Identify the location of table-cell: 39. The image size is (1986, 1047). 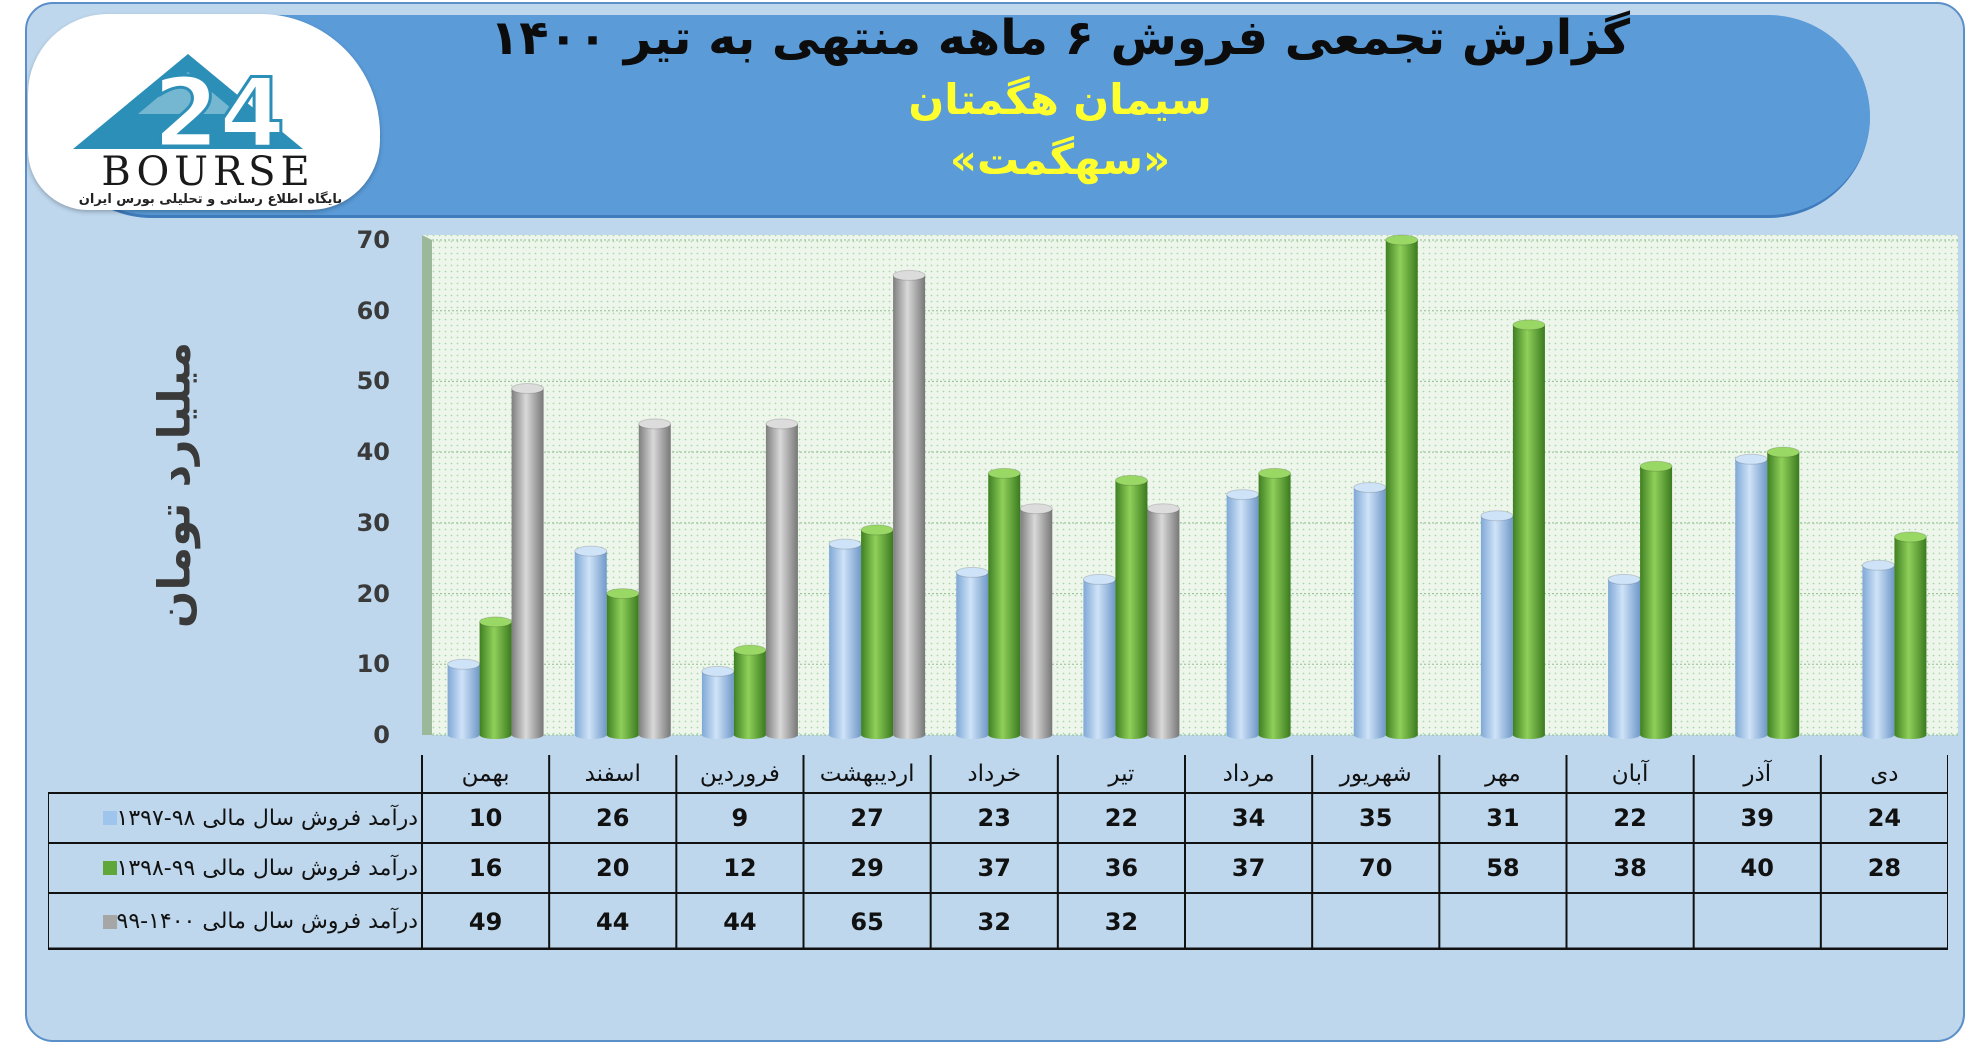
(1757, 818).